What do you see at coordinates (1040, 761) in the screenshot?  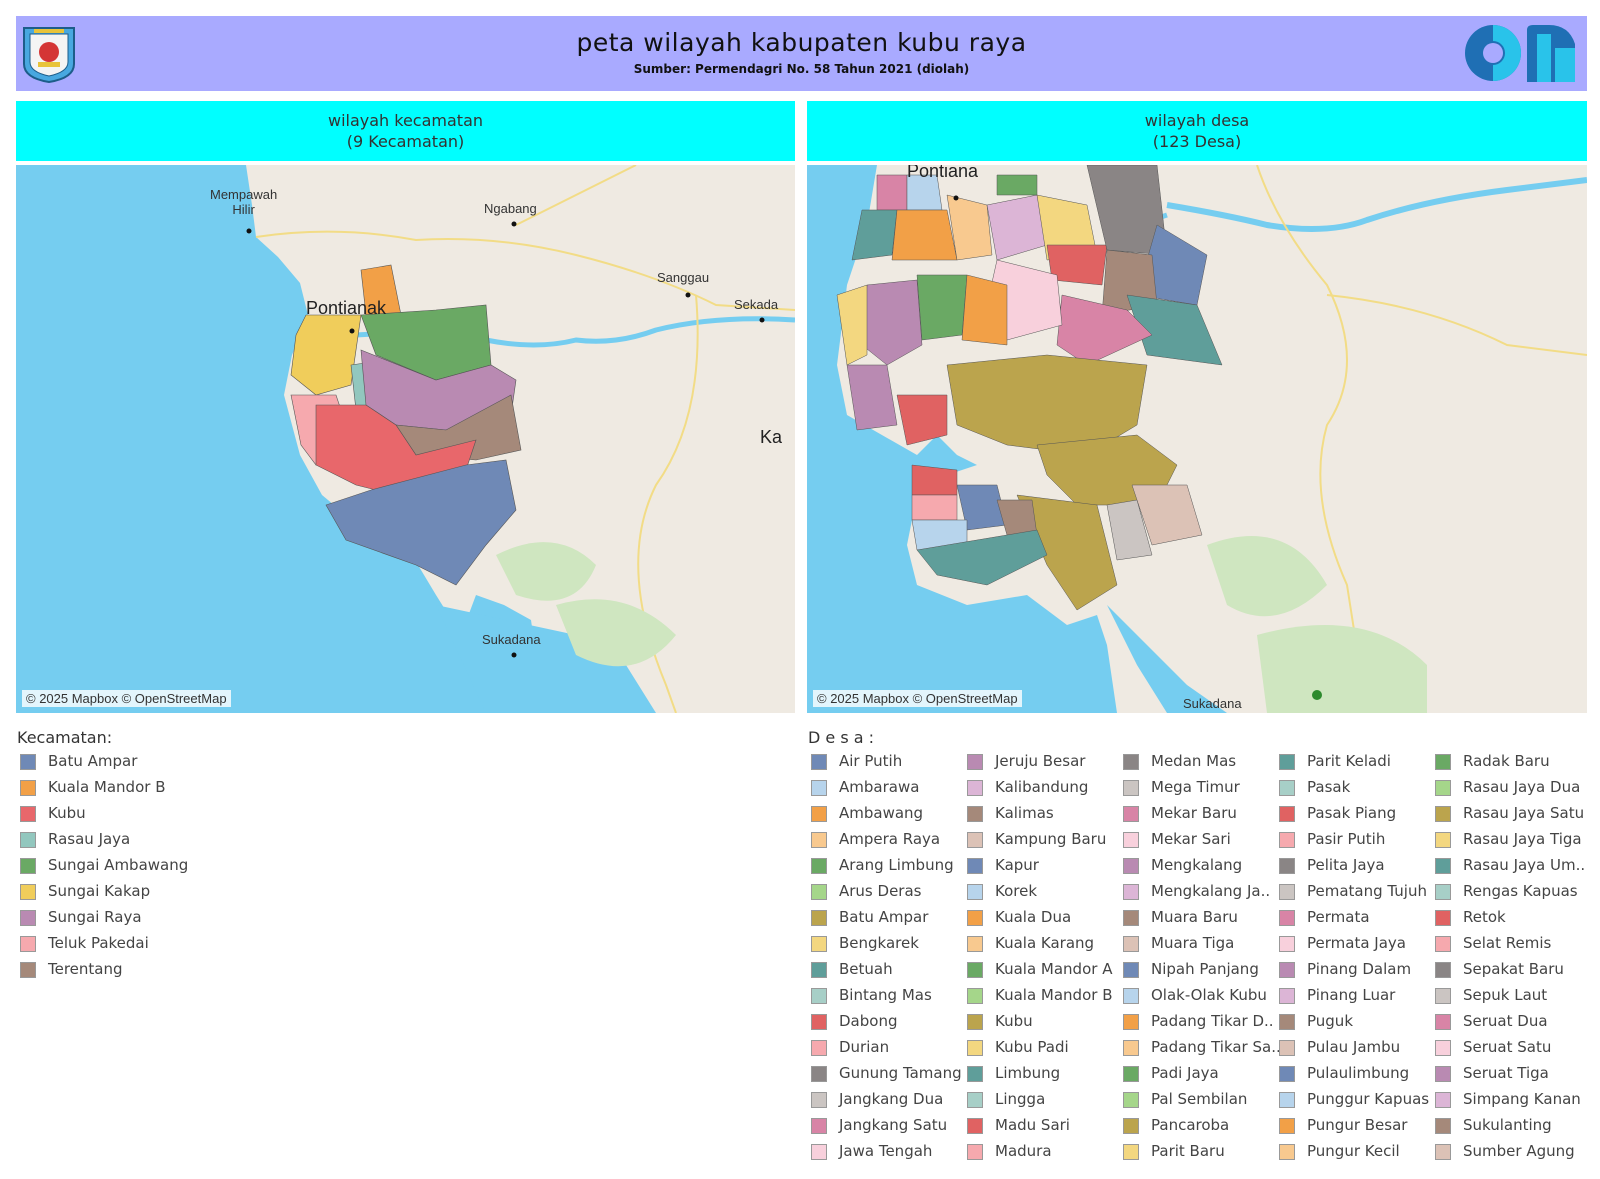 I see `legend-label: Jeruju Besar` at bounding box center [1040, 761].